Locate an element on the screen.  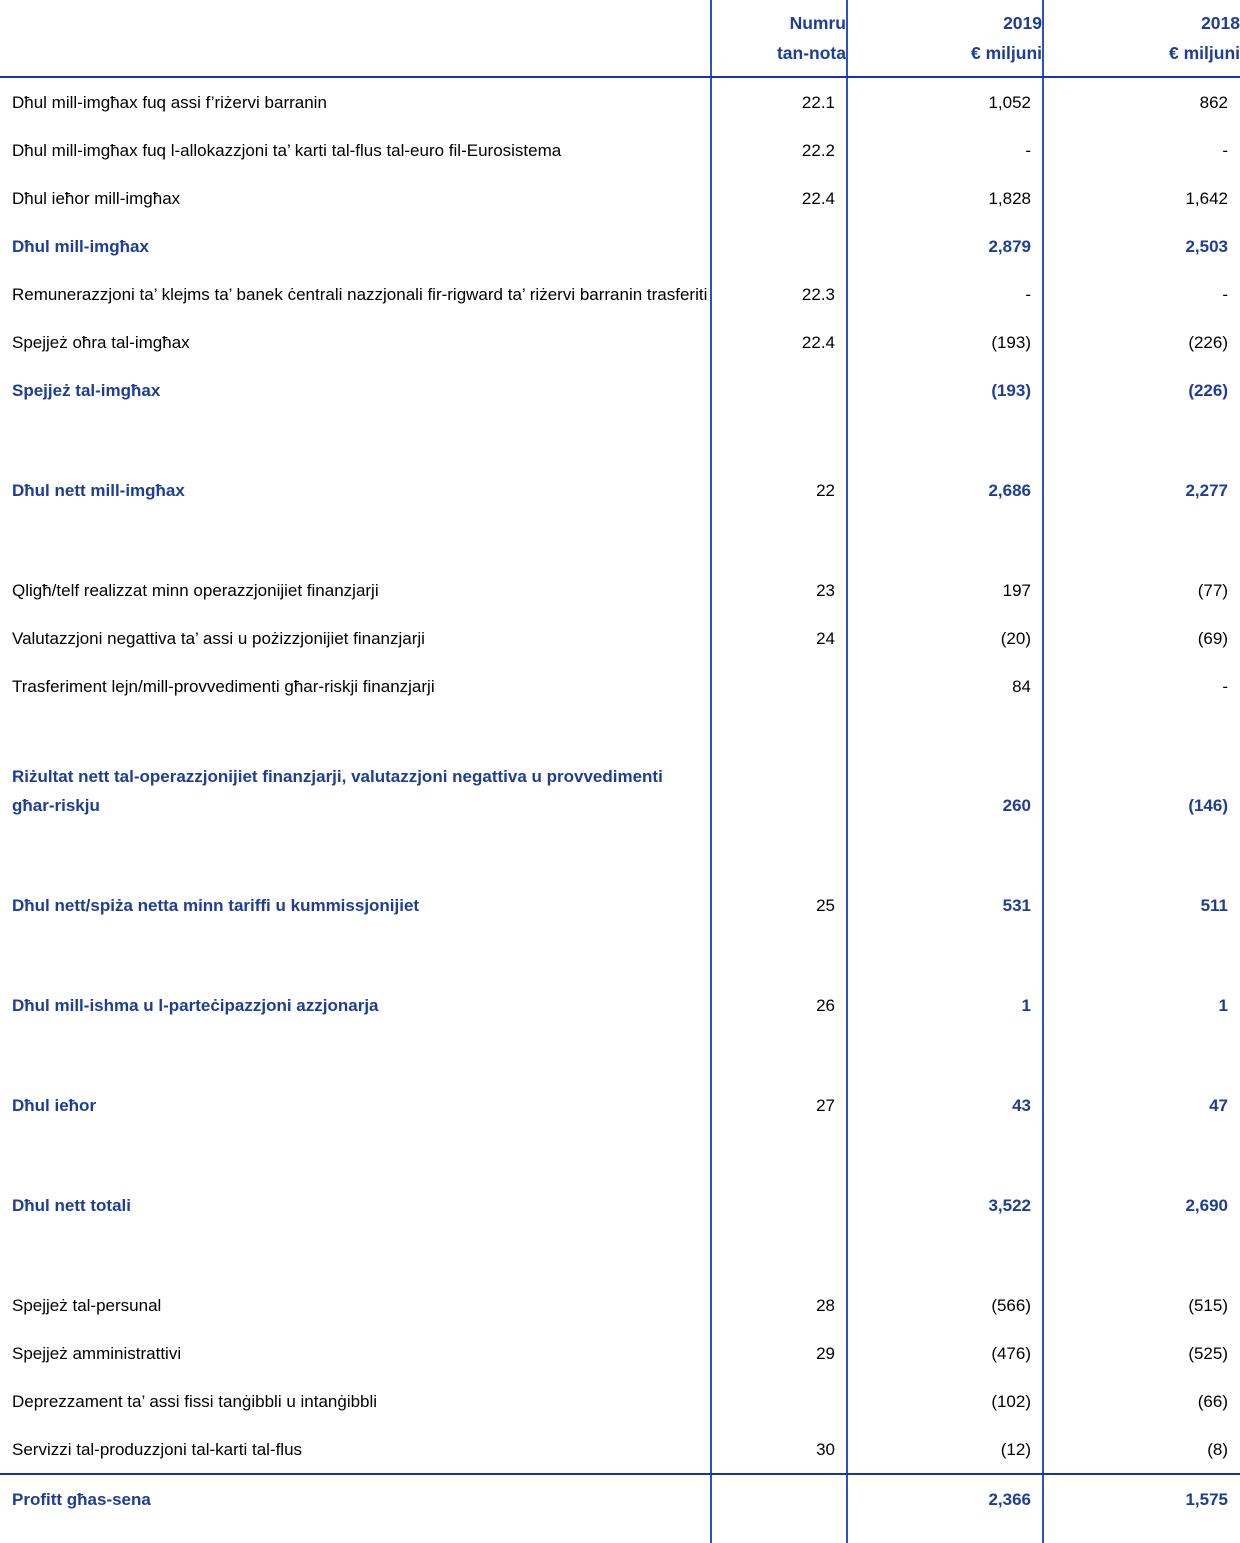
row-note: 26 is located at coordinates (825, 1005).